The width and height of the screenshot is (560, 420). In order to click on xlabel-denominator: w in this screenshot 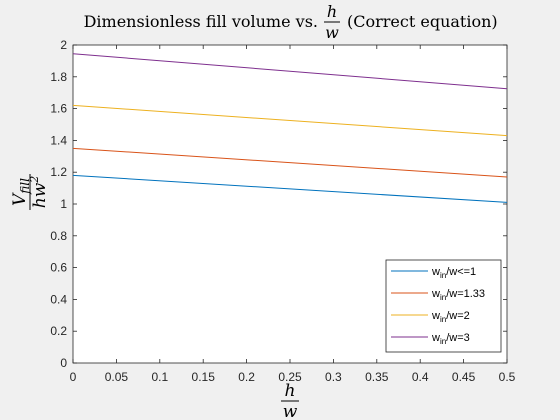, I will do `click(290, 411)`.